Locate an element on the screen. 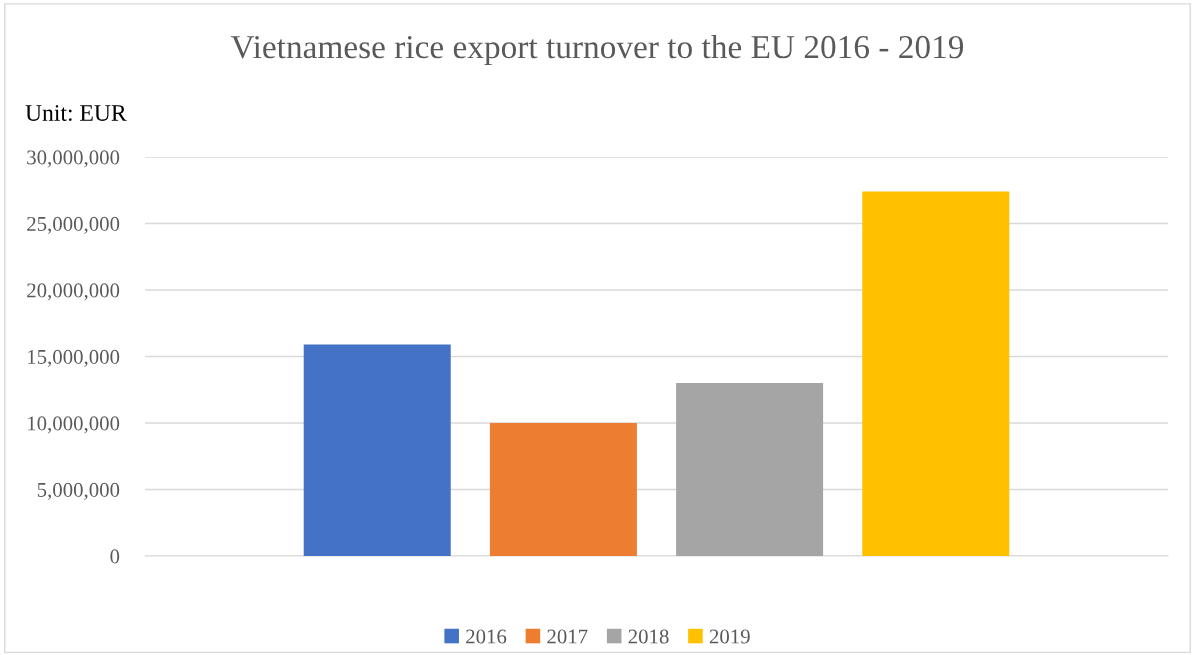  y-tick-label: 25,000,000 is located at coordinates (73, 225).